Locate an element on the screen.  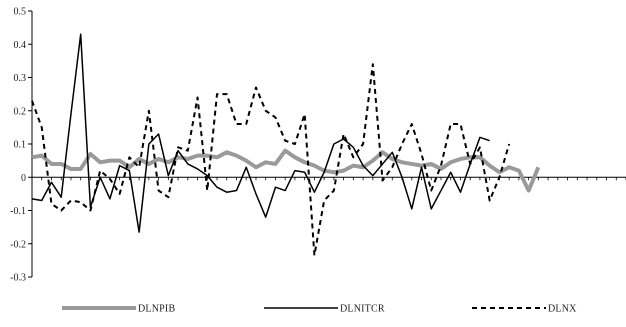
y-tick-label: -0.3 is located at coordinates (18, 278).